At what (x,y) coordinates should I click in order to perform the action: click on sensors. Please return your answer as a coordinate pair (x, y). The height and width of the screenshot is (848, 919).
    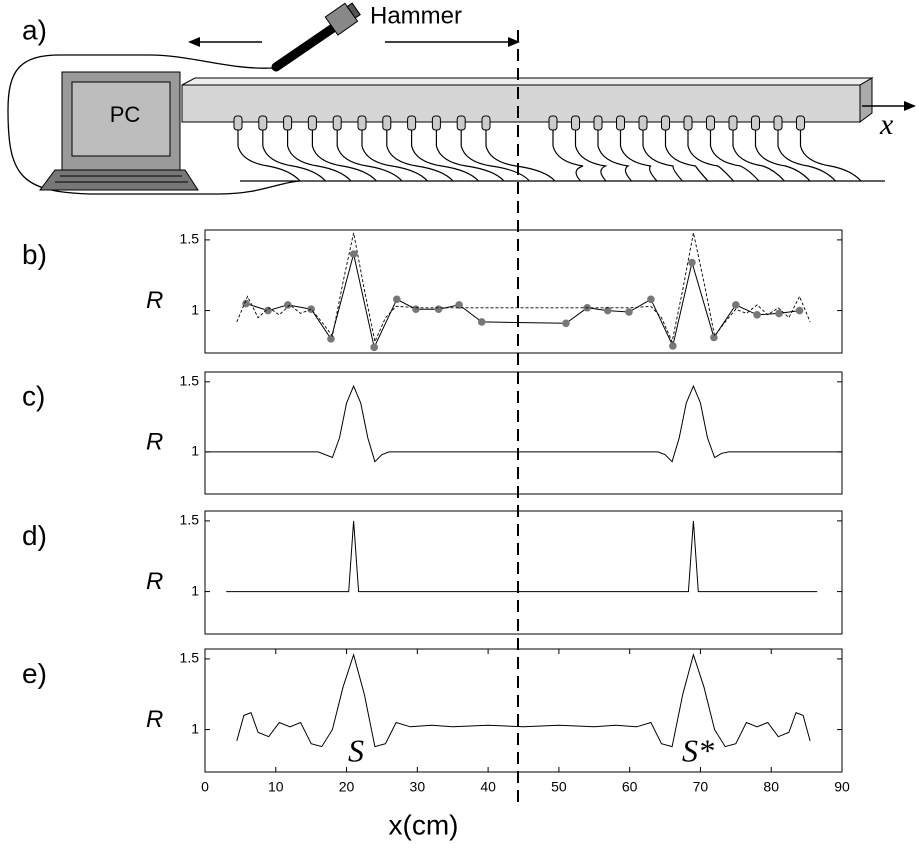
    Looking at the image, I should click on (547, 148).